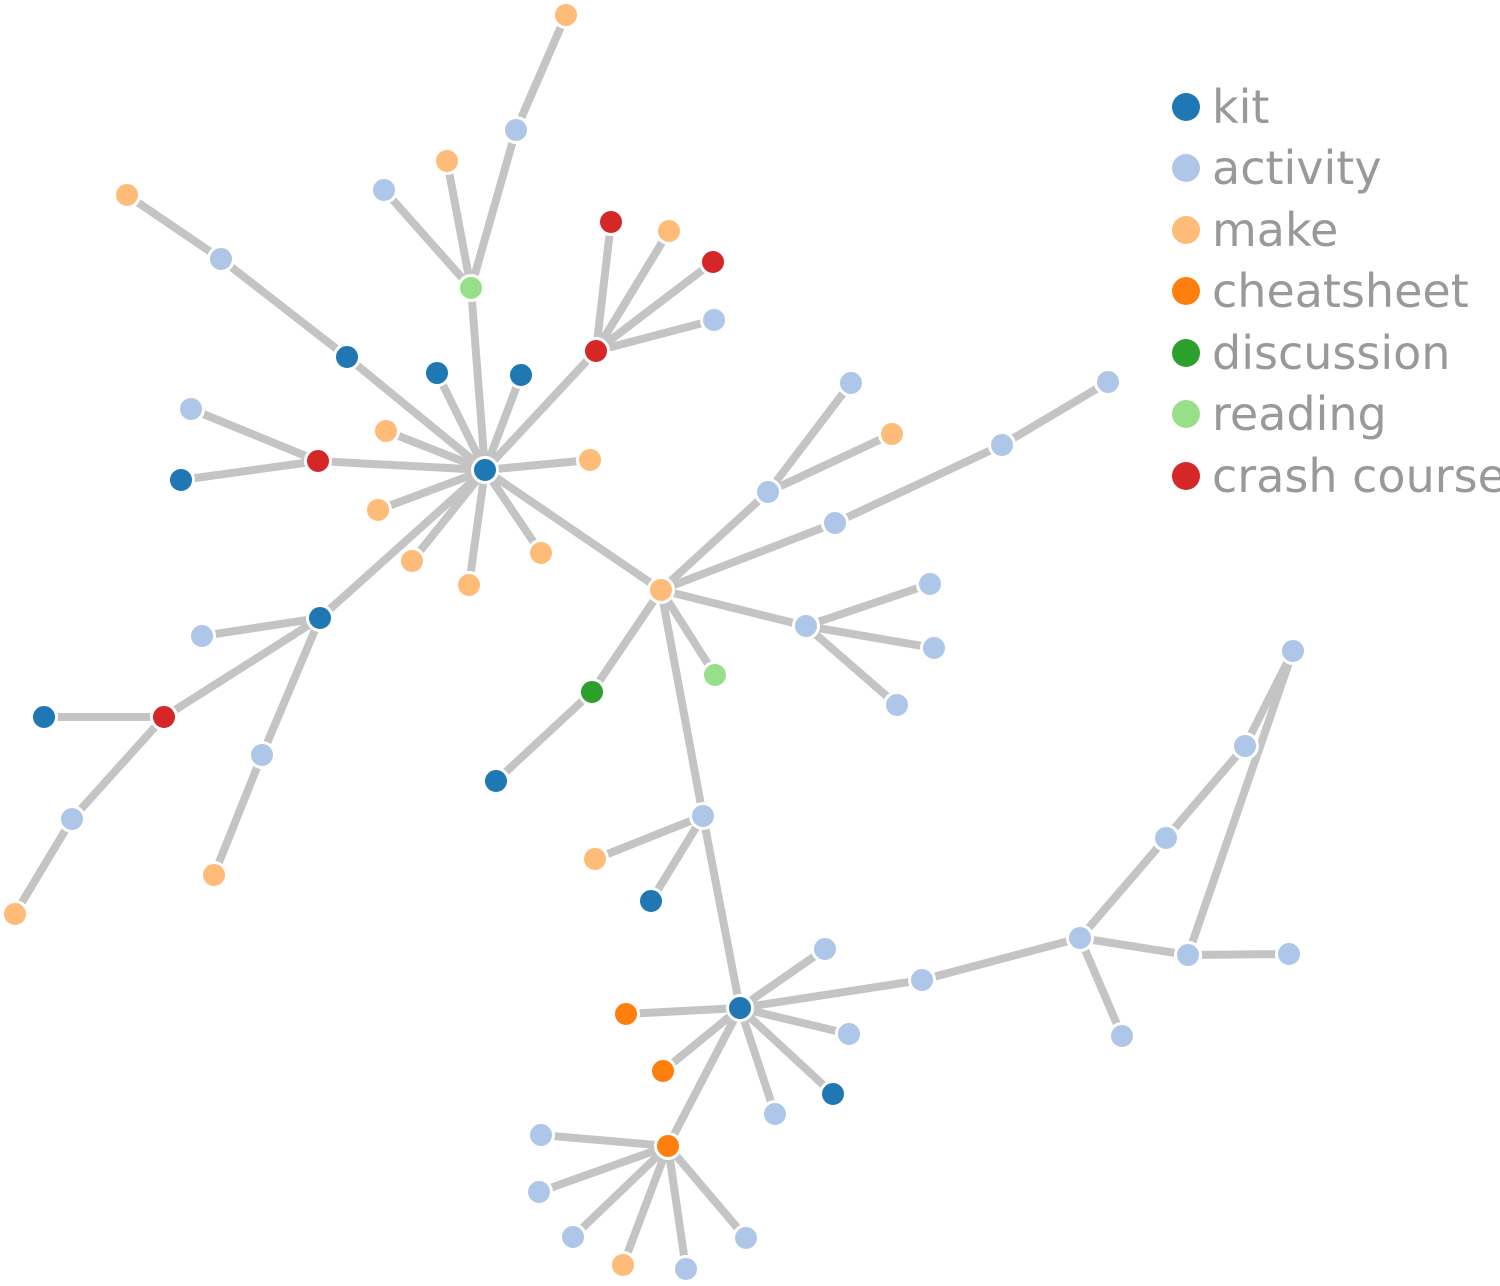  What do you see at coordinates (1134, 946) in the screenshot?
I see `edge-n65-n70` at bounding box center [1134, 946].